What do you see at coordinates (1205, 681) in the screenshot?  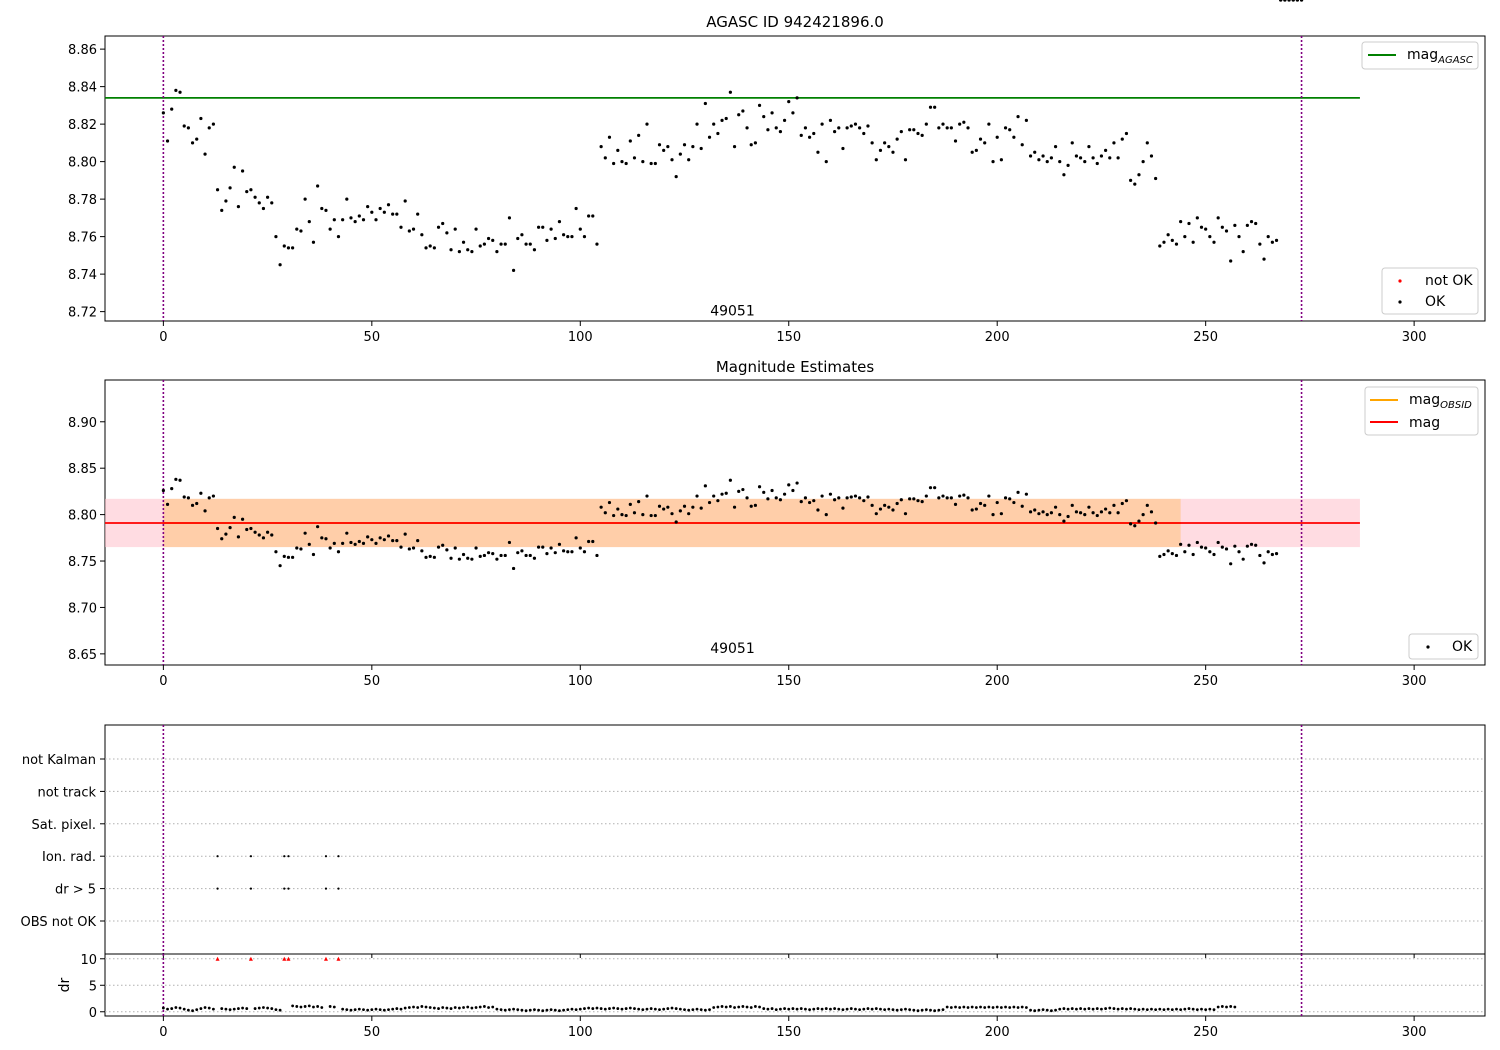 I see `estimates-x-tick-label: 250` at bounding box center [1205, 681].